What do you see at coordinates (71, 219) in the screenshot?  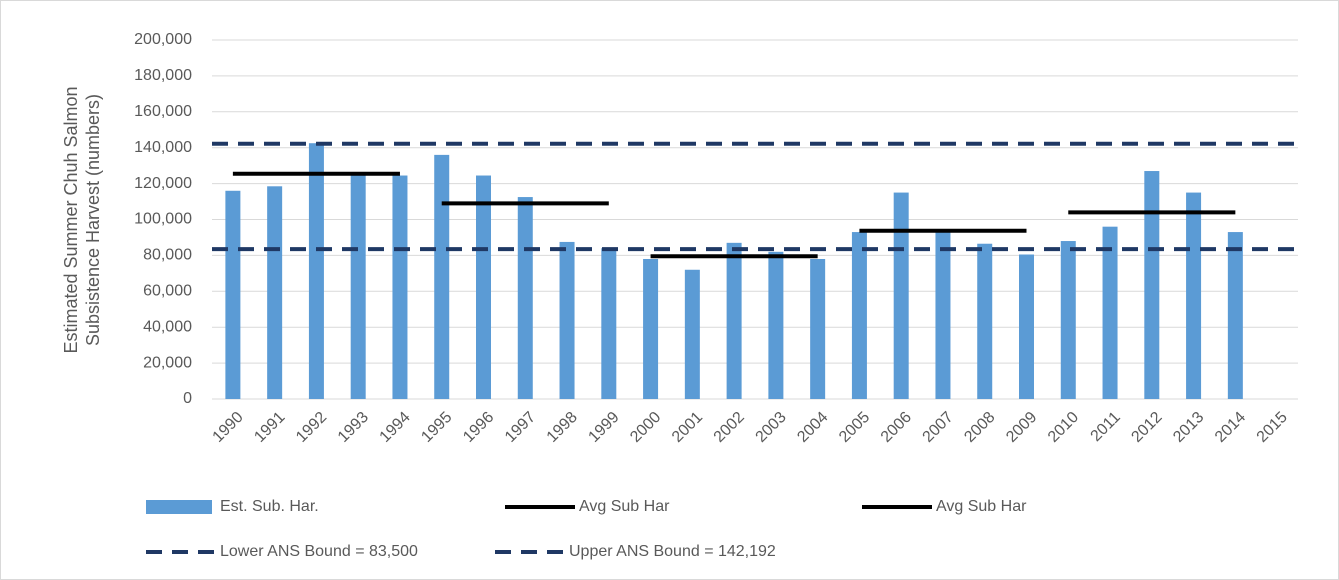 I see `y-axis-label: Estimated Summer Chuh Salmon` at bounding box center [71, 219].